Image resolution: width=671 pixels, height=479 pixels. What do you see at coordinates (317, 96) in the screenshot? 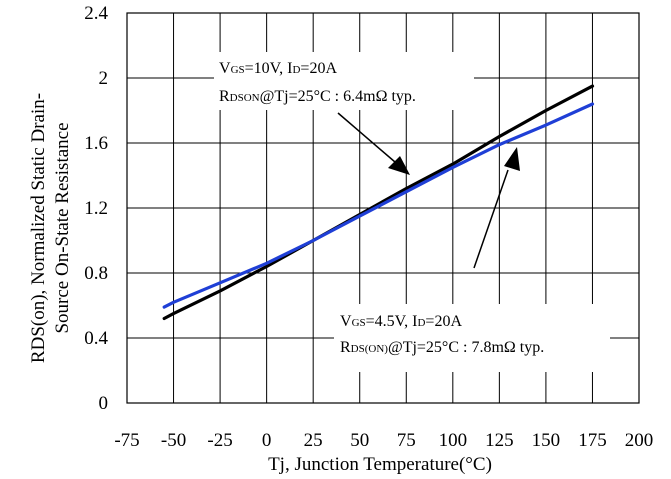
I see `annotation-10v-line2: RDSON@Tj=25°C : 6.4mΩ typ.` at bounding box center [317, 96].